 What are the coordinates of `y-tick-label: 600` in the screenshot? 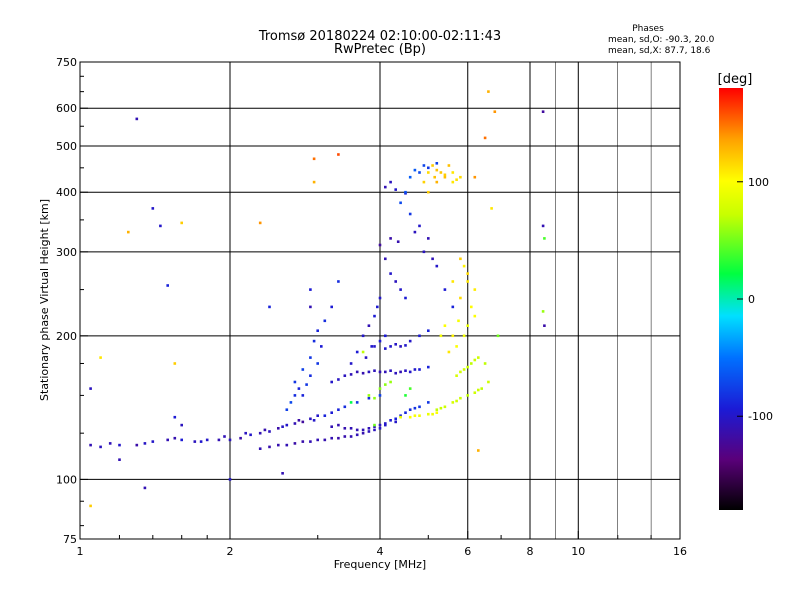 It's located at (66, 108).